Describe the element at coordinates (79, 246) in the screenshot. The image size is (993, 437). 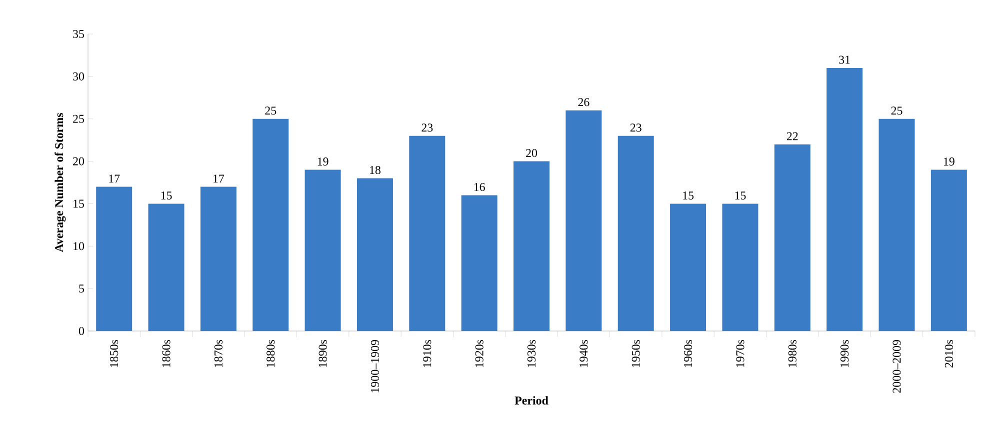
I see `y-tick-label: 10` at that location.